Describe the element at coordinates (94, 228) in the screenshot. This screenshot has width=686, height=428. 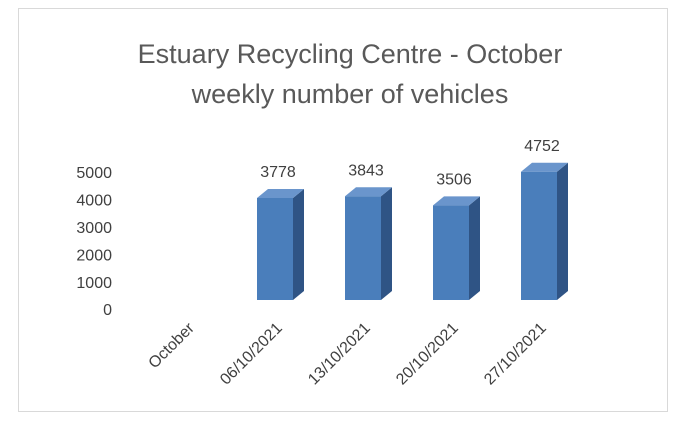
I see `y-tick-label: 3000` at that location.